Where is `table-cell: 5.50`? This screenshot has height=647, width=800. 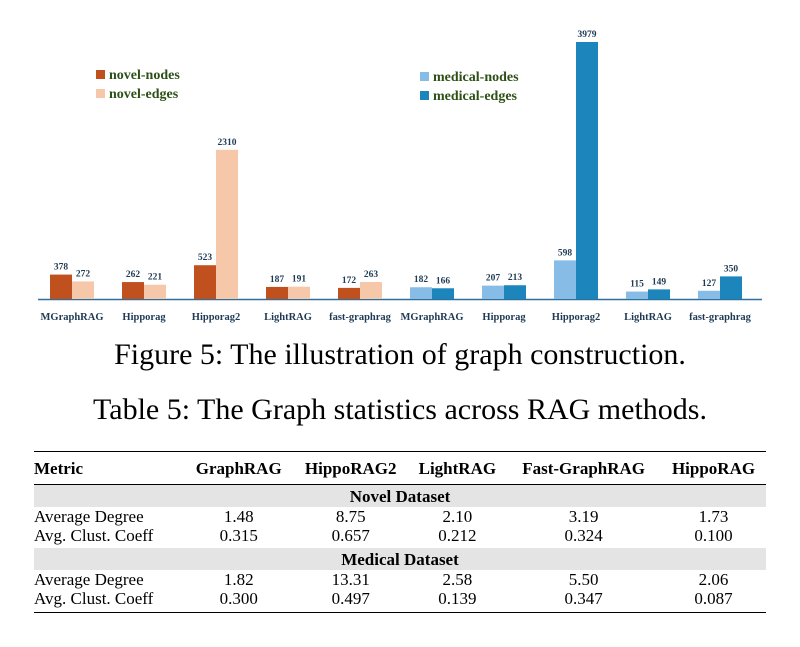 table-cell: 5.50 is located at coordinates (583, 579).